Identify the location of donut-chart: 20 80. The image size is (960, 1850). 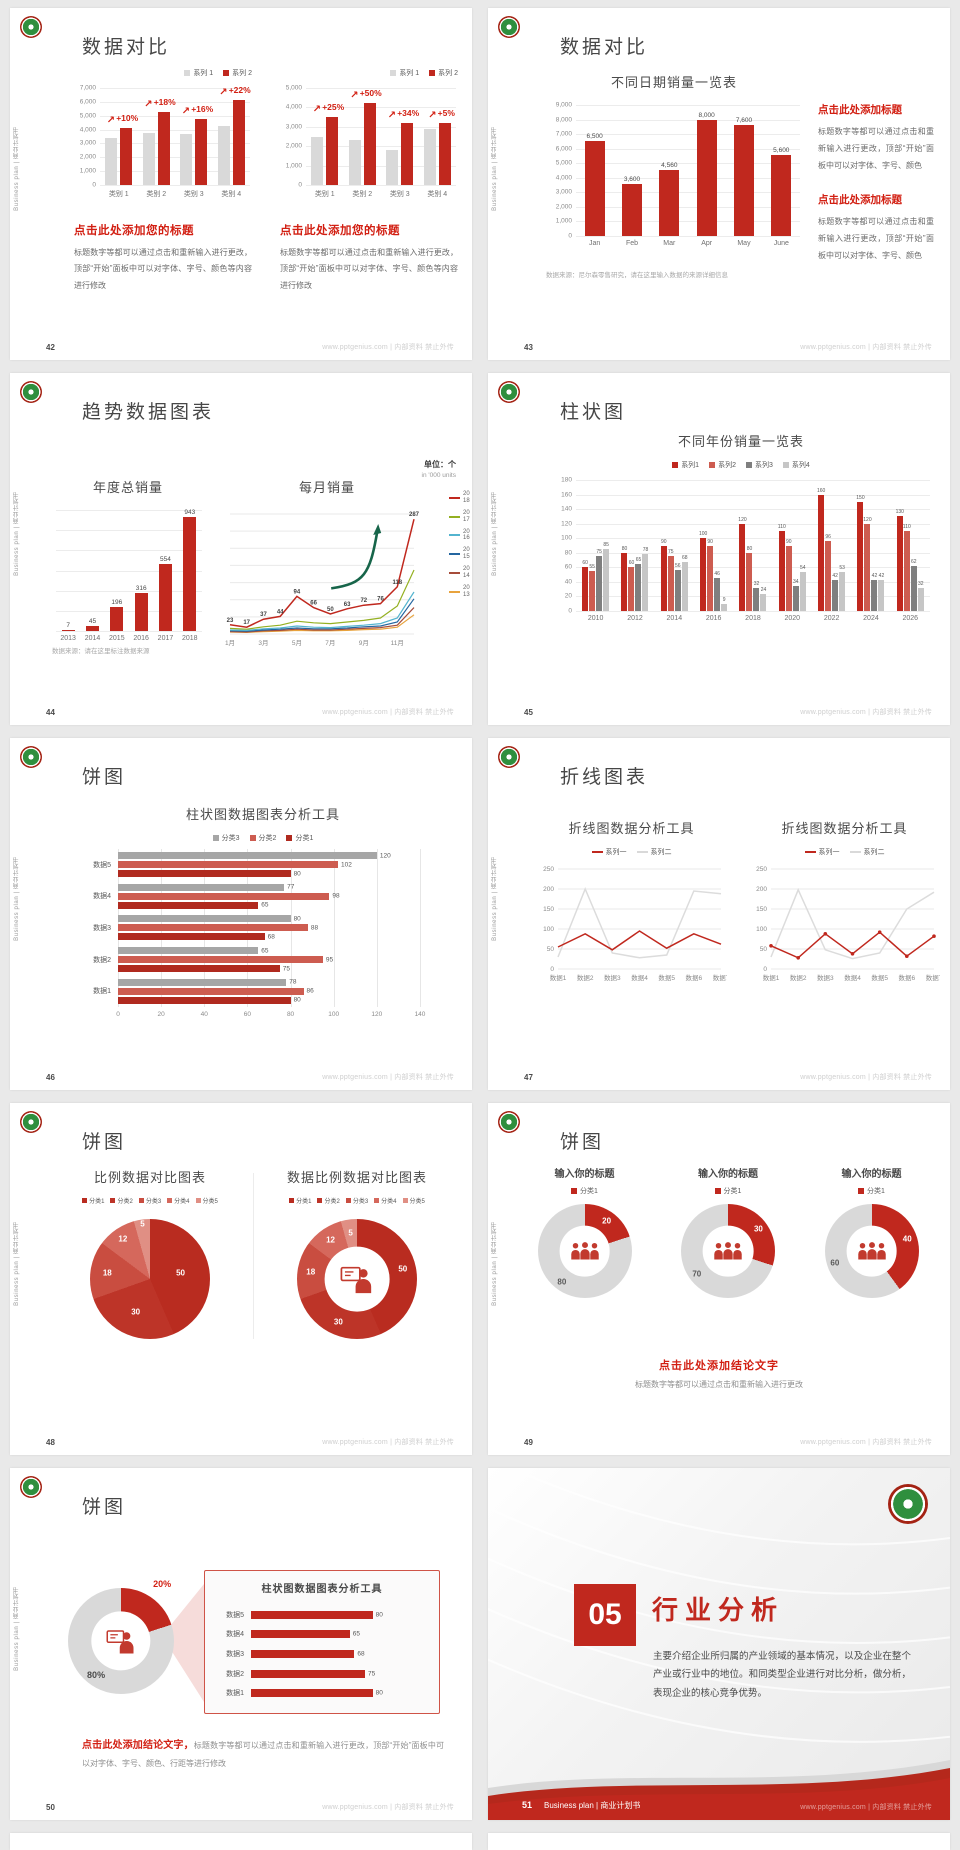
(584, 1251).